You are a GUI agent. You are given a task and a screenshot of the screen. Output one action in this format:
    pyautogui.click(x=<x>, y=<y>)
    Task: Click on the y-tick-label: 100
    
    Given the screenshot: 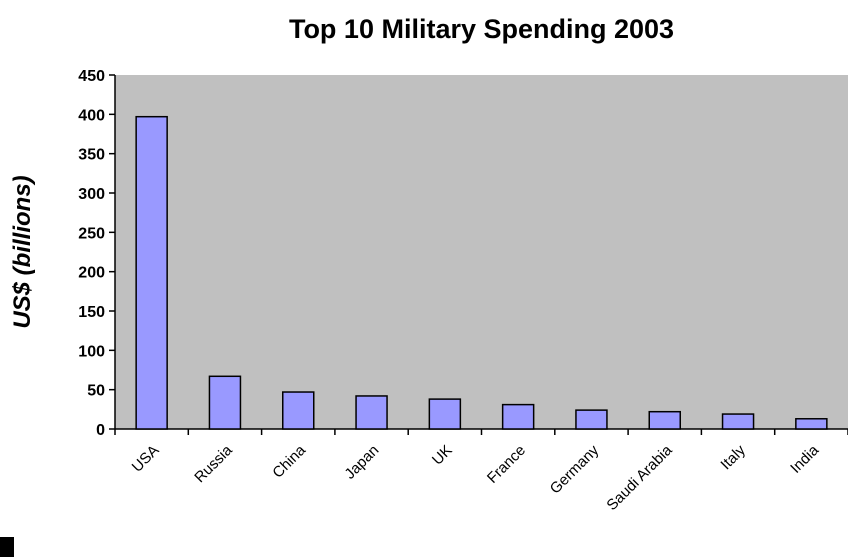 What is the action you would take?
    pyautogui.click(x=91, y=351)
    